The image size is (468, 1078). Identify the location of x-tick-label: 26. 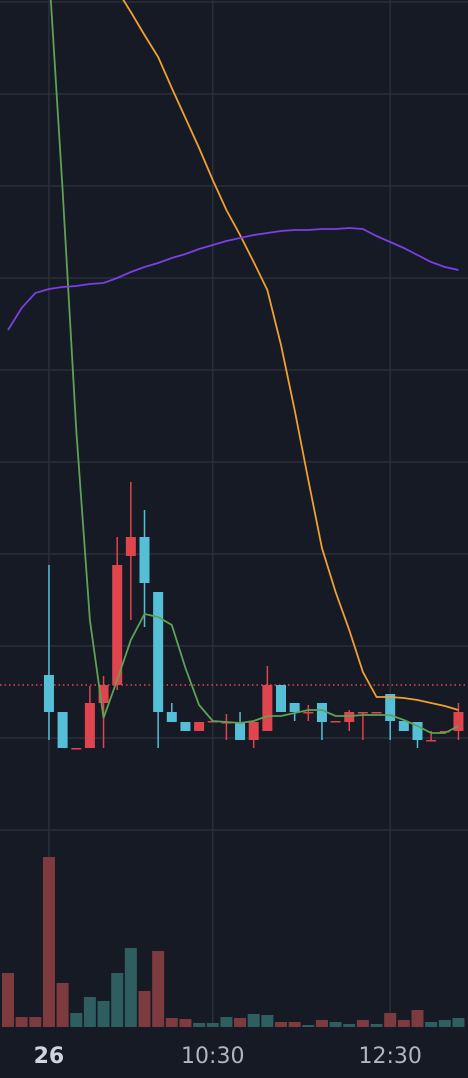
(49, 1056).